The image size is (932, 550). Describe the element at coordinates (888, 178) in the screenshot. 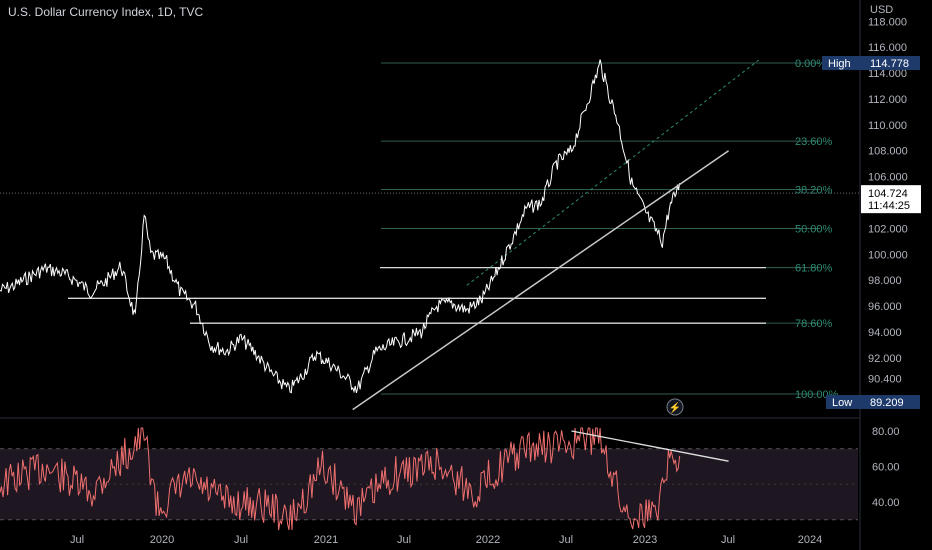

I see `price-tick-label: 106.000` at that location.